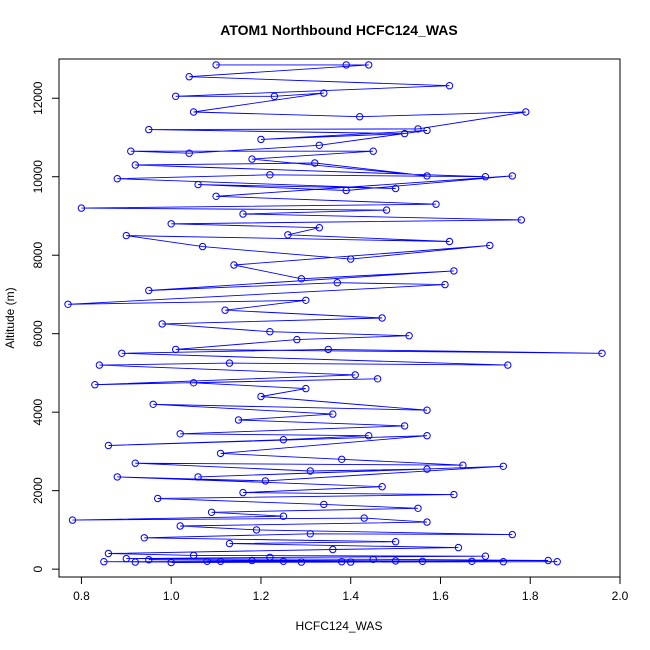  Describe the element at coordinates (171, 596) in the screenshot. I see `x-tick-label: 1.0` at that location.